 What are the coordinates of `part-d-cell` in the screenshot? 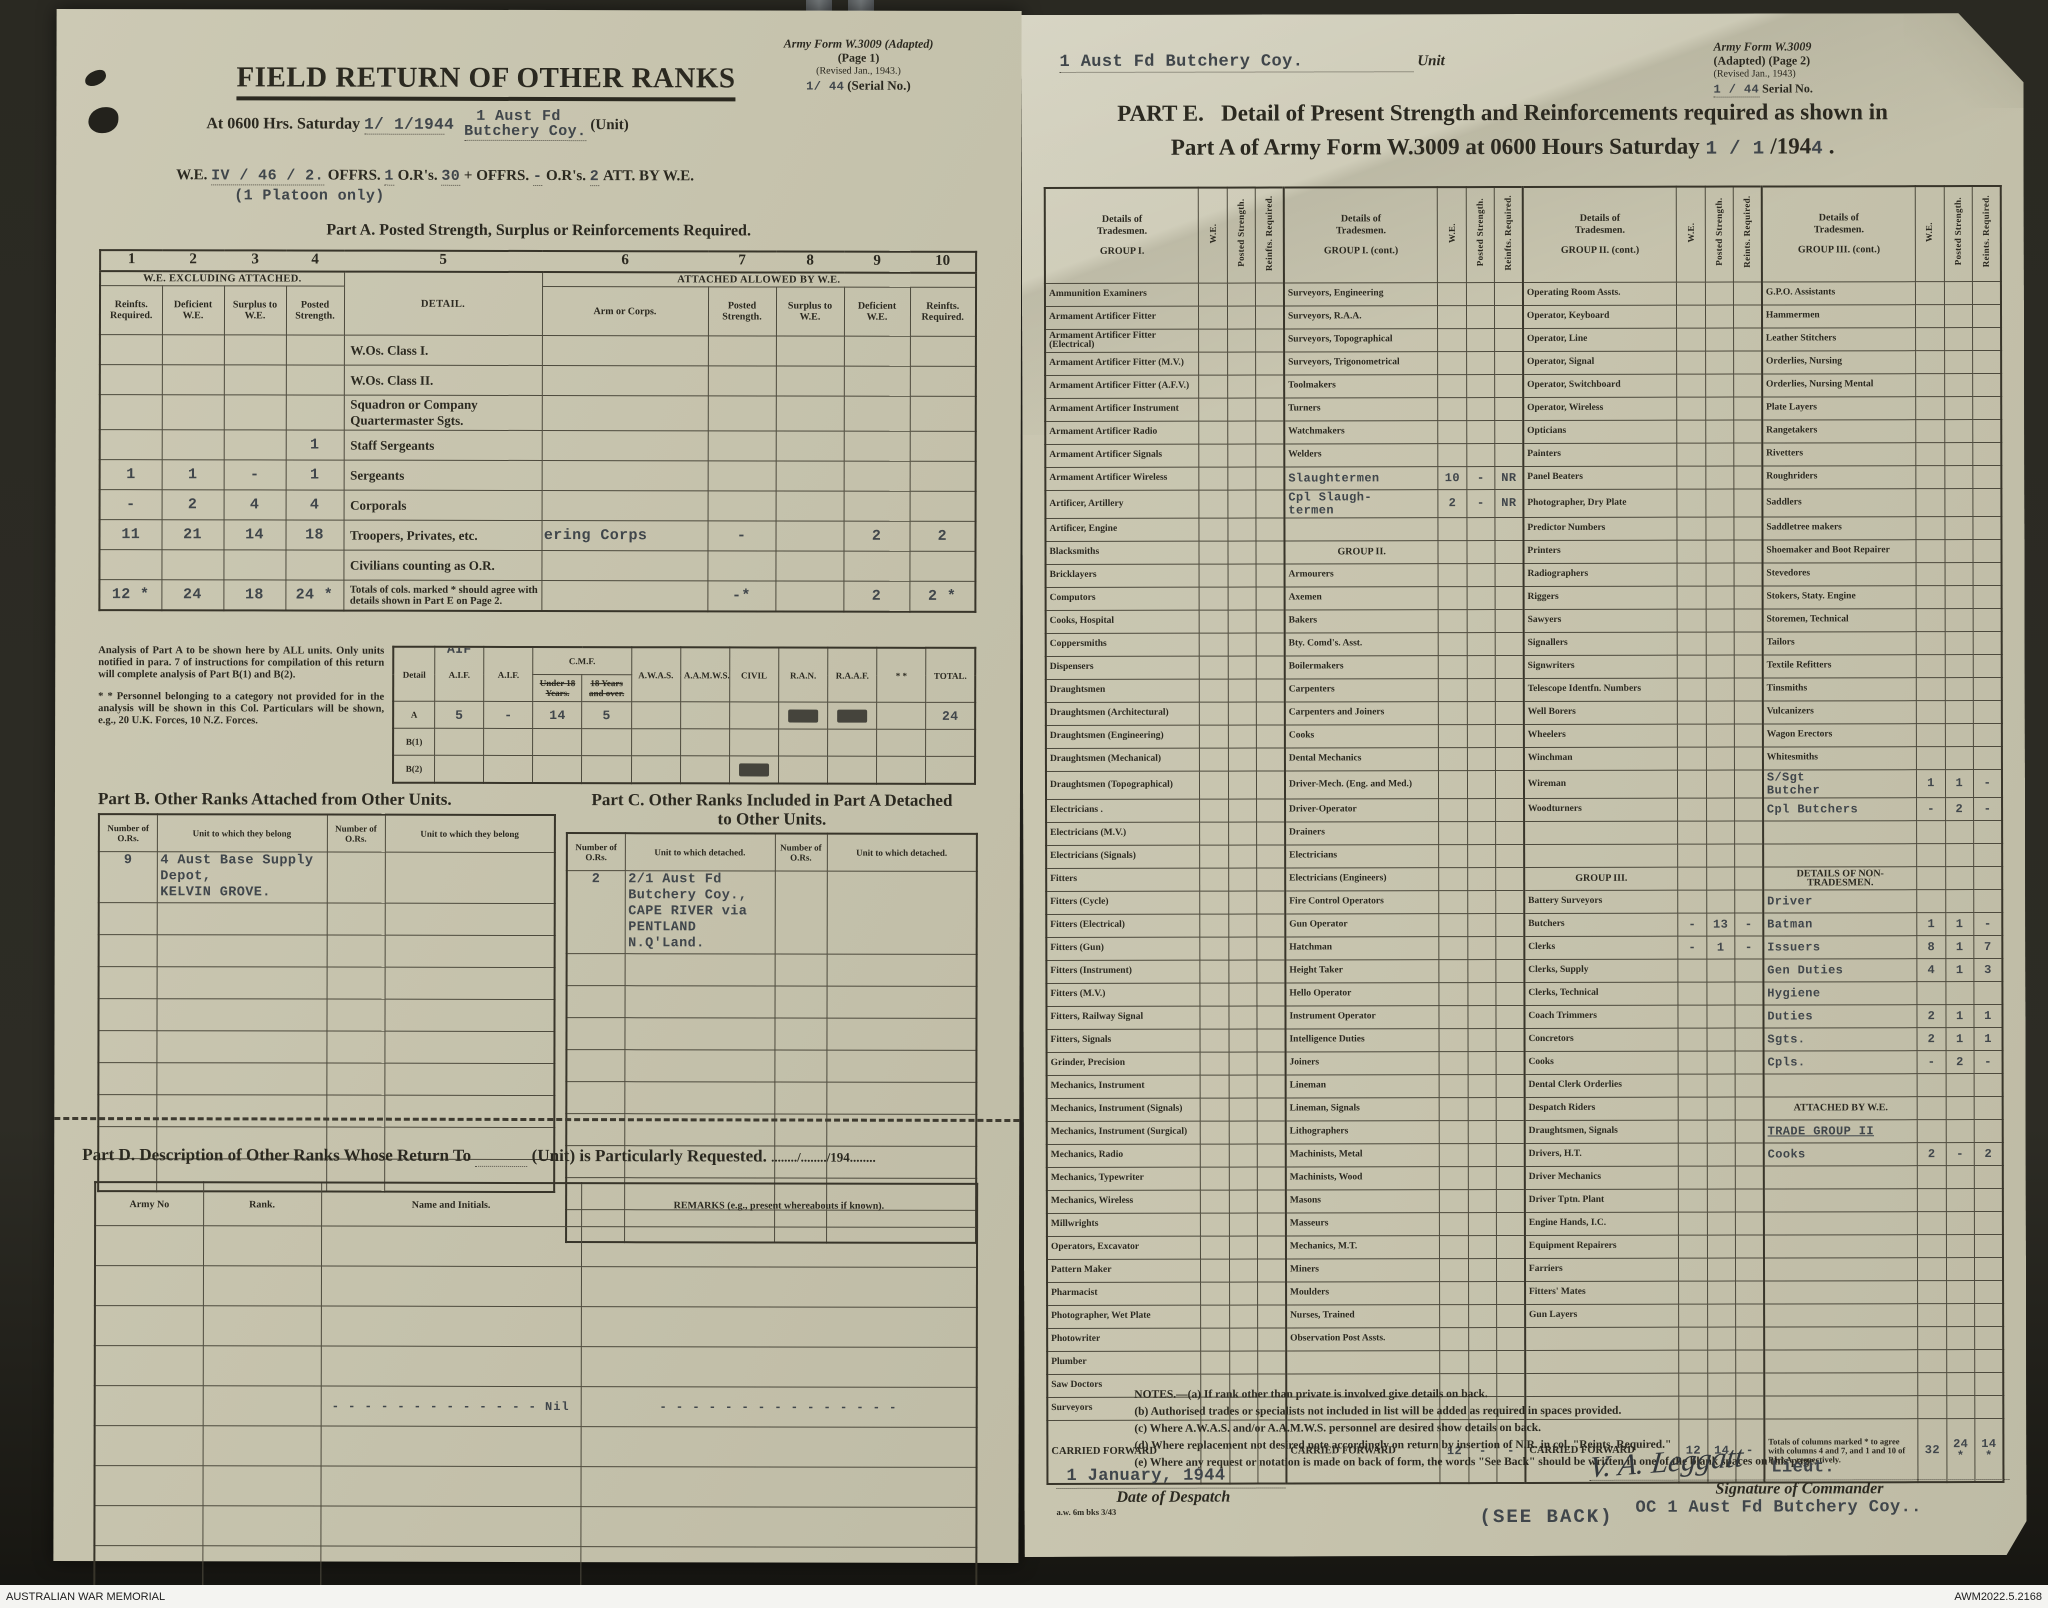 It's located at (778, 1447).